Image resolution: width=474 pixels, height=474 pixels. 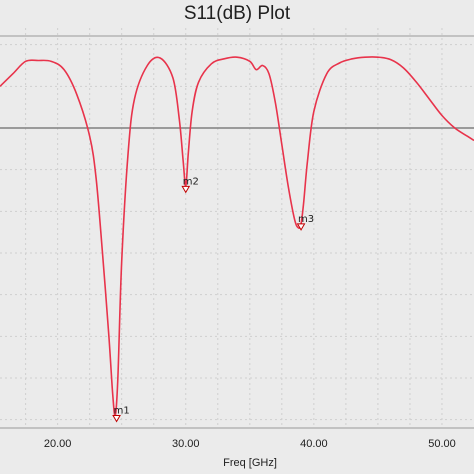 I want to click on x-tick-label: 40.00, so click(x=314, y=444).